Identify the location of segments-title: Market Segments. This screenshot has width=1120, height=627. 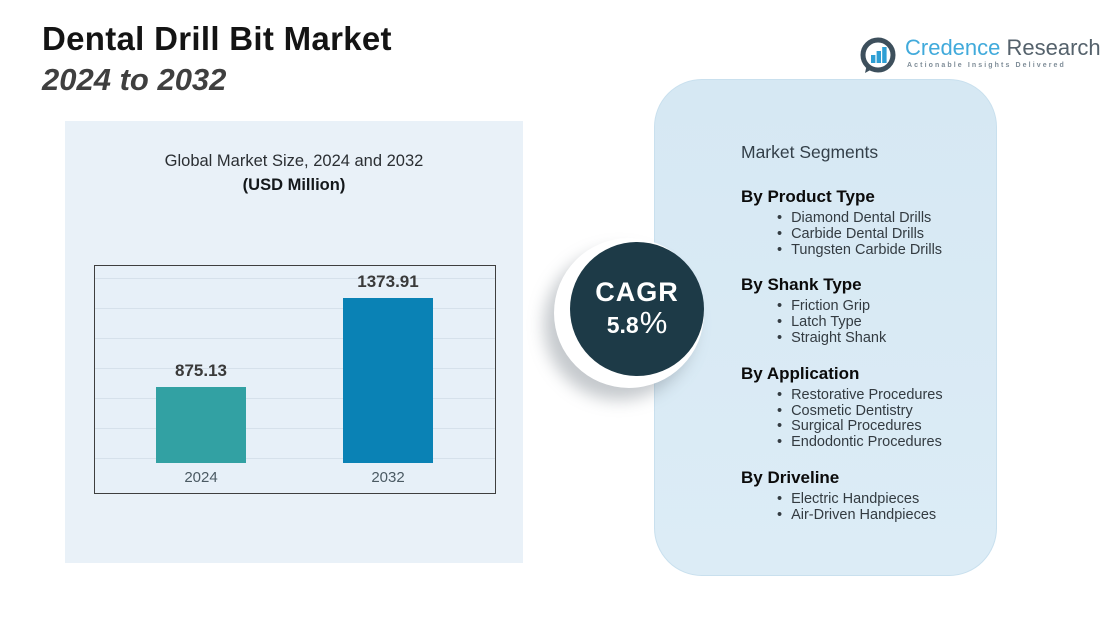
(810, 152).